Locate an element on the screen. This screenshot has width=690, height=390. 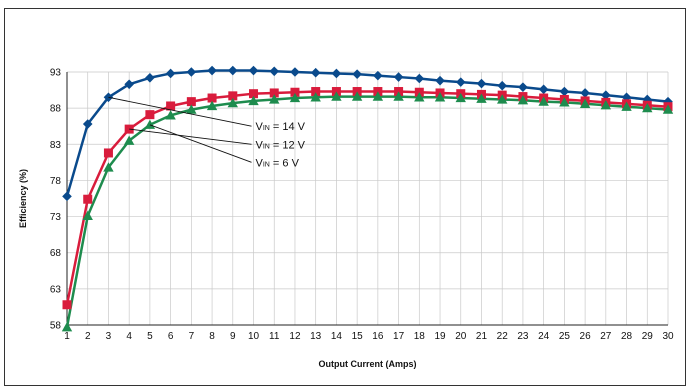
x-tick-label: 16 is located at coordinates (378, 336).